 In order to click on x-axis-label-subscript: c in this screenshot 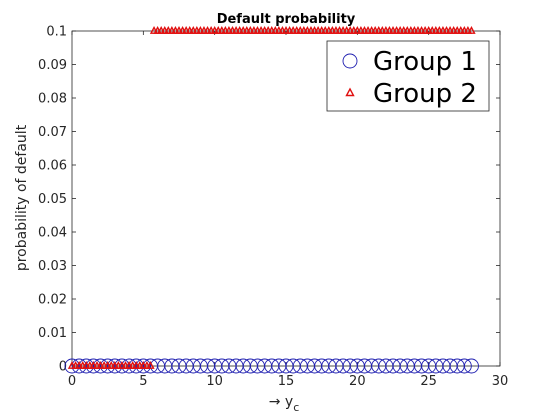, I will do `click(296, 407)`.